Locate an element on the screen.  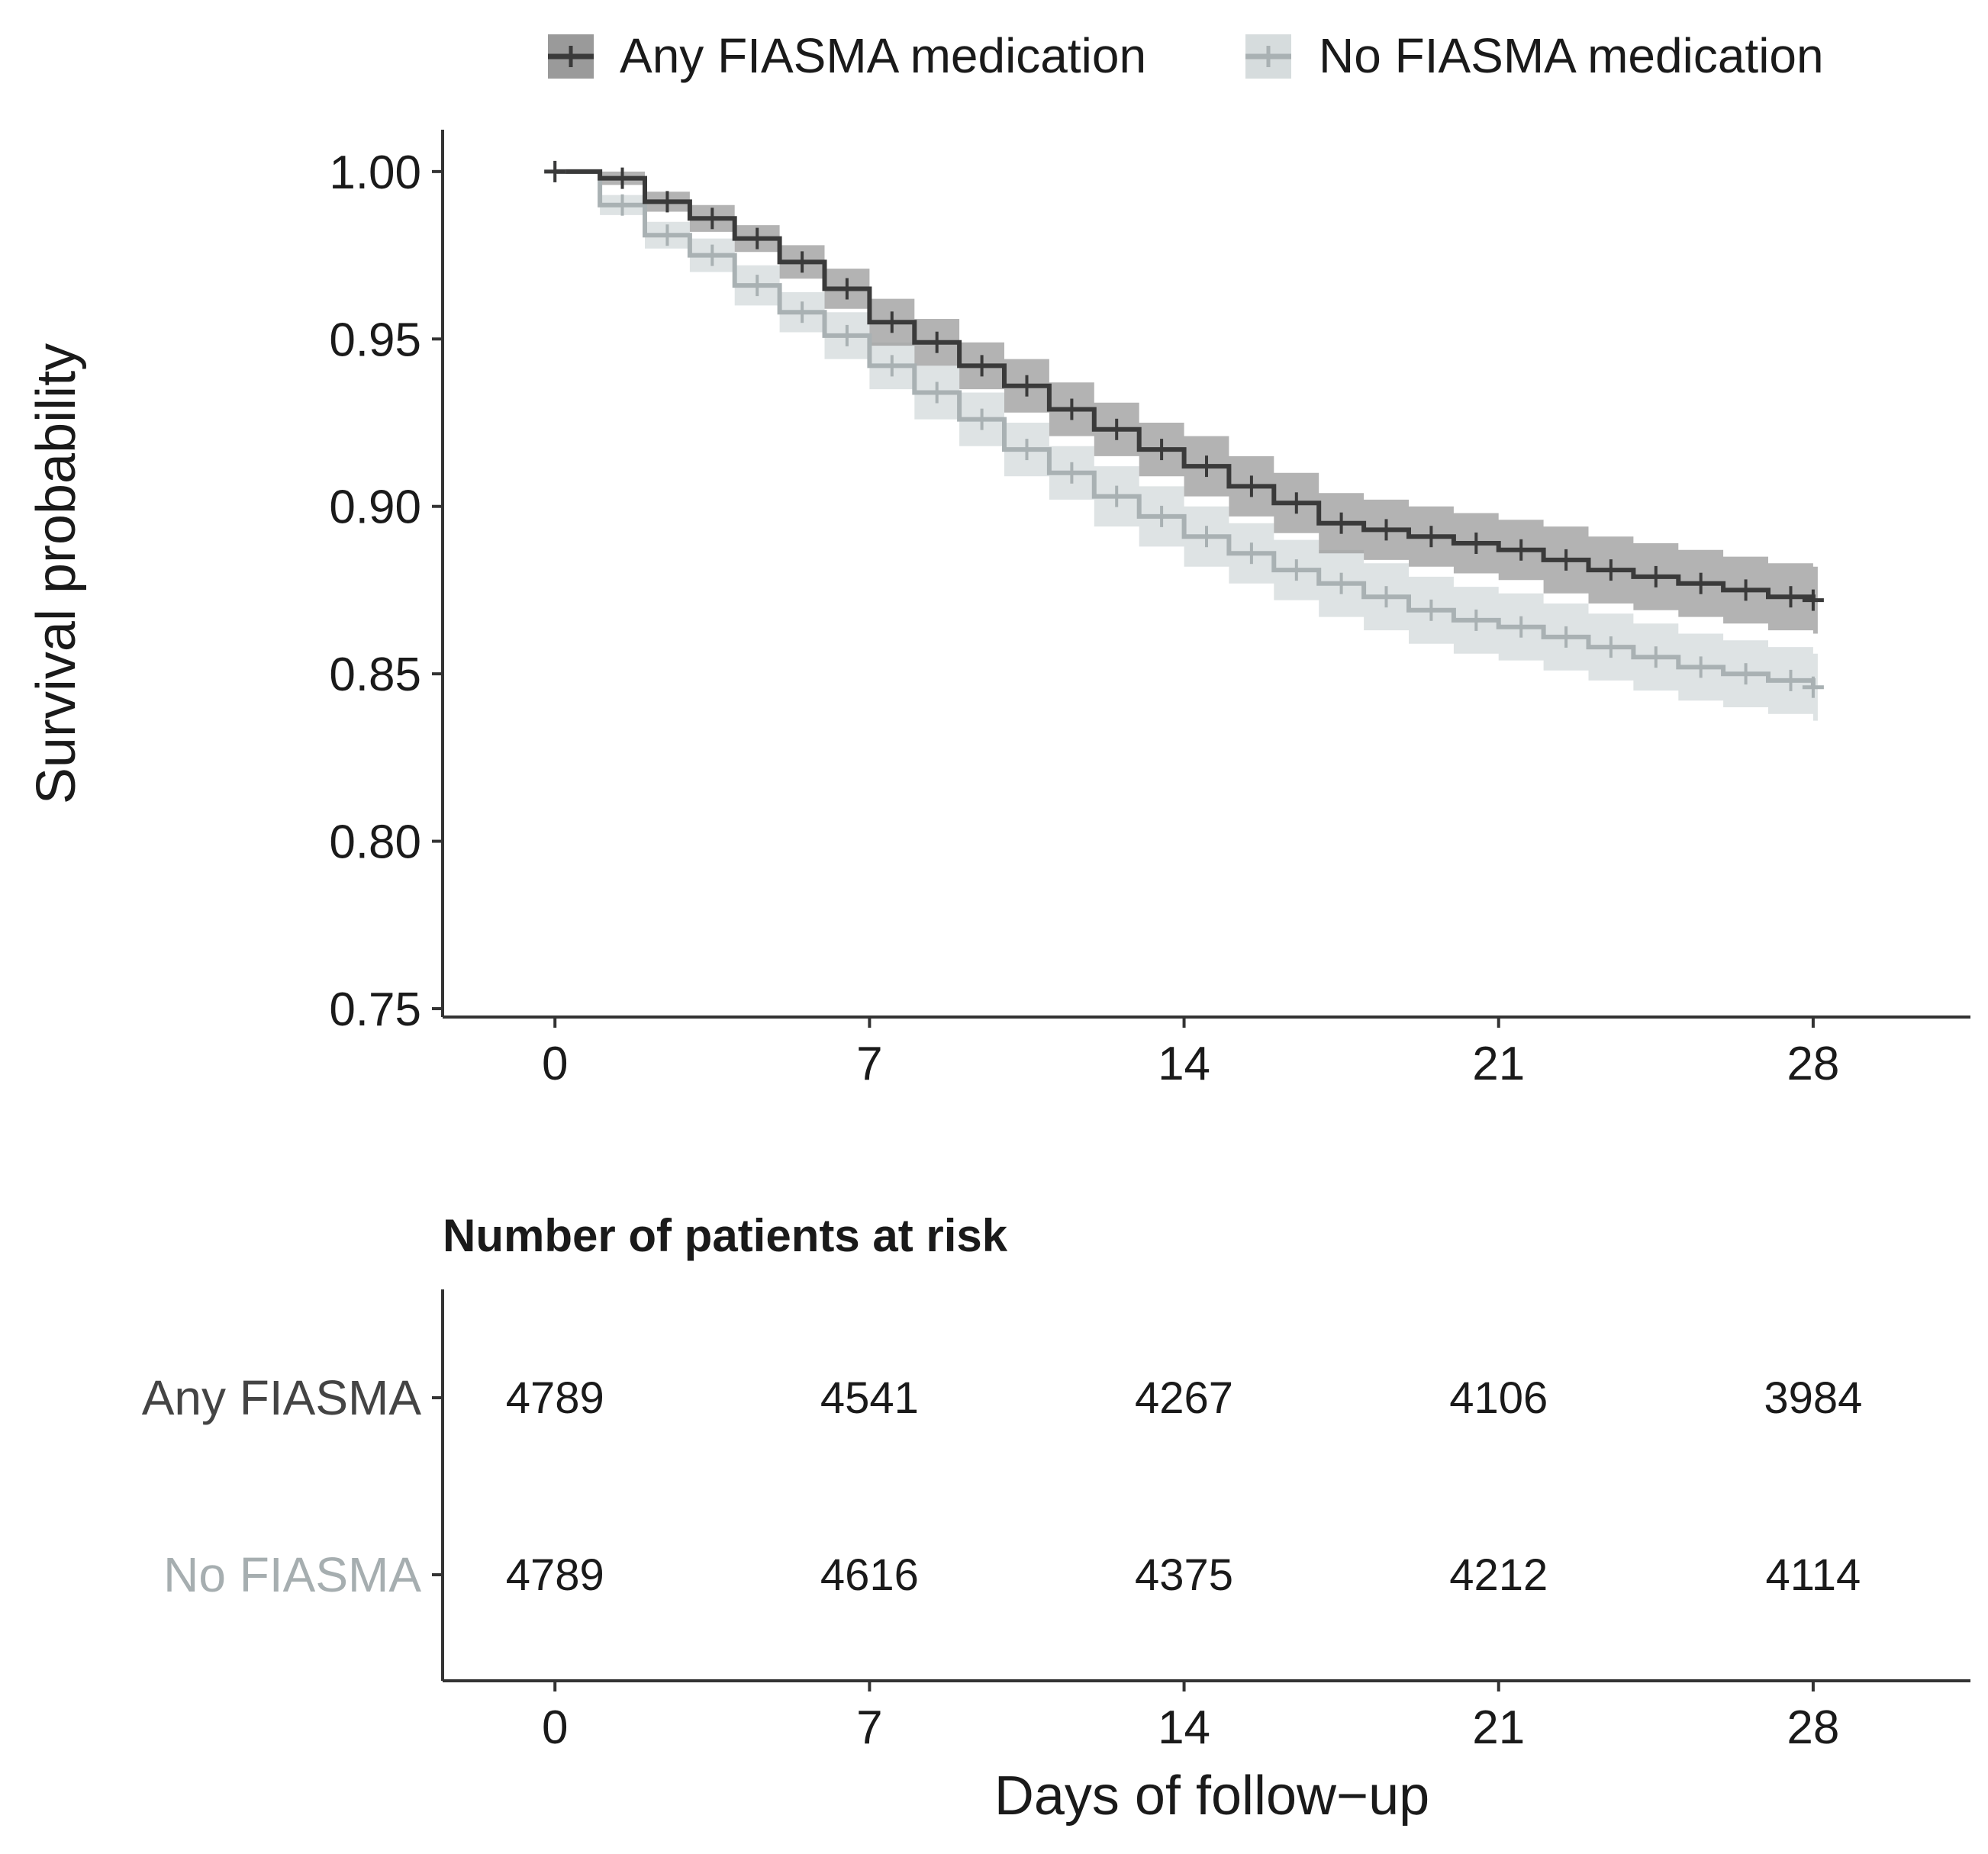
risk-count: 4375 is located at coordinates (1184, 1575).